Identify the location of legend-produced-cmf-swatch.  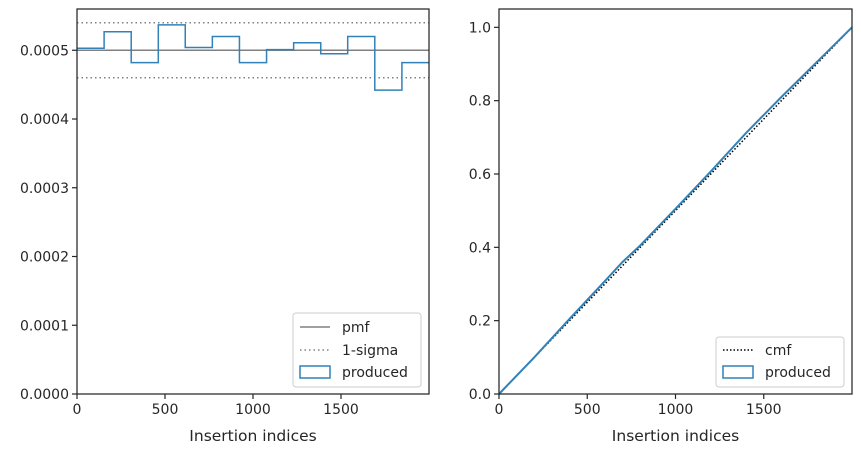
(738, 372).